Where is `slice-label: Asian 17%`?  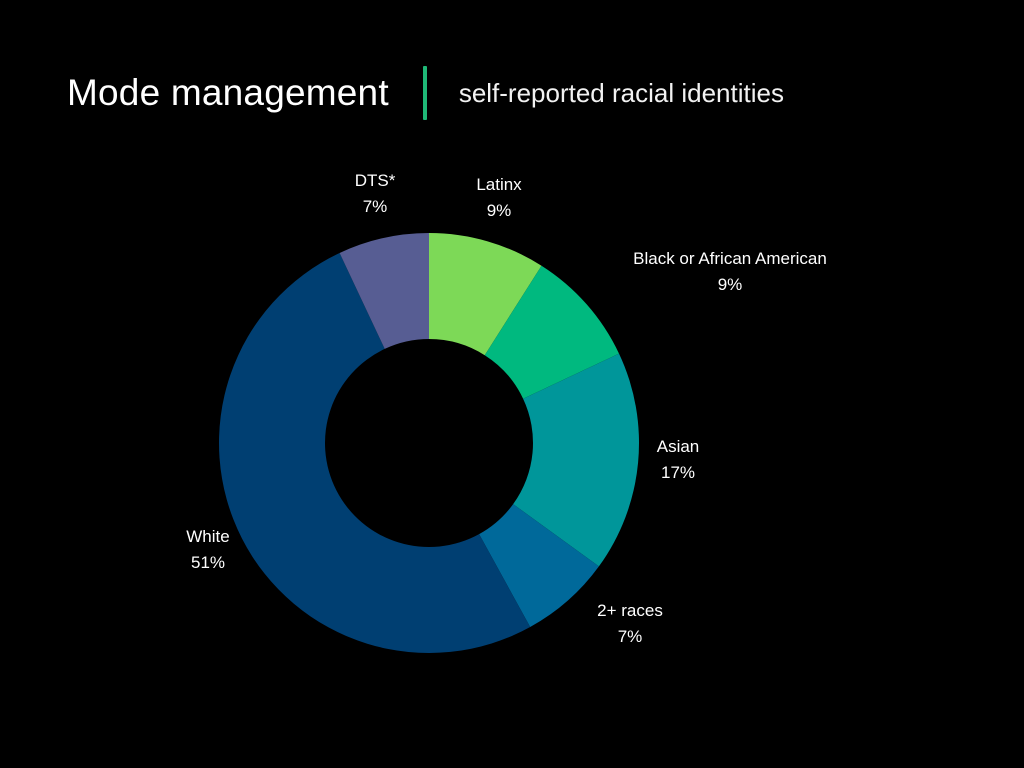
slice-label: Asian 17% is located at coordinates (678, 459).